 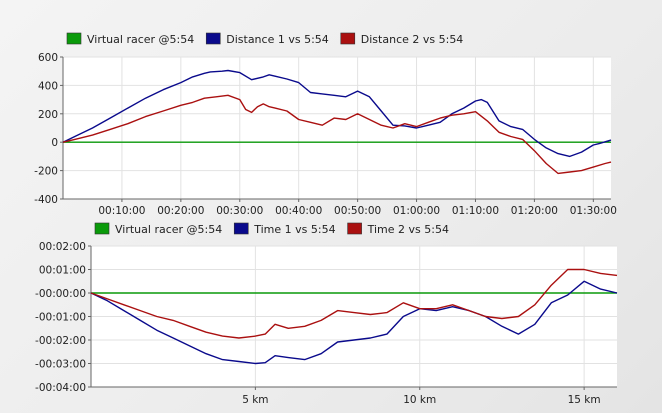 I want to click on y-tick-label: -00:00:00, so click(x=60, y=294).